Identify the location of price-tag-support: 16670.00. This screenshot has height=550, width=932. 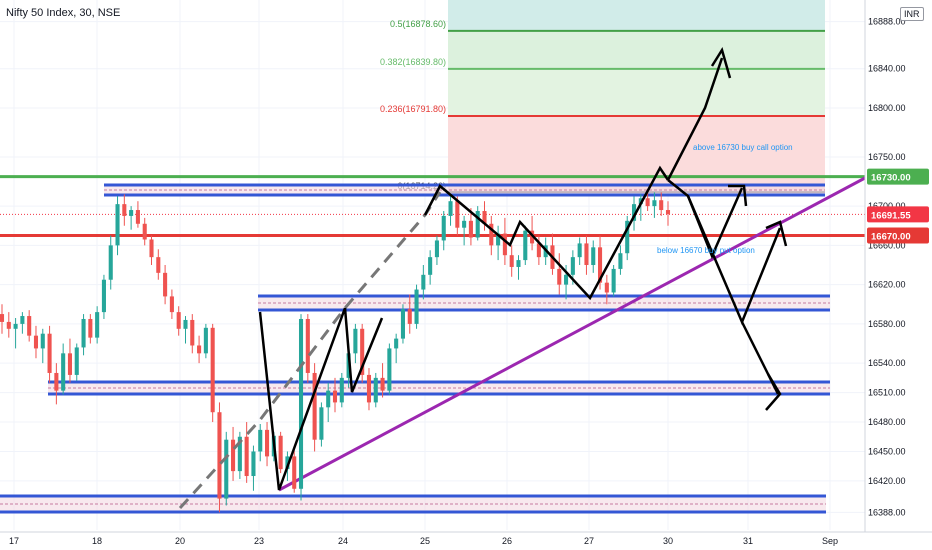
(891, 237).